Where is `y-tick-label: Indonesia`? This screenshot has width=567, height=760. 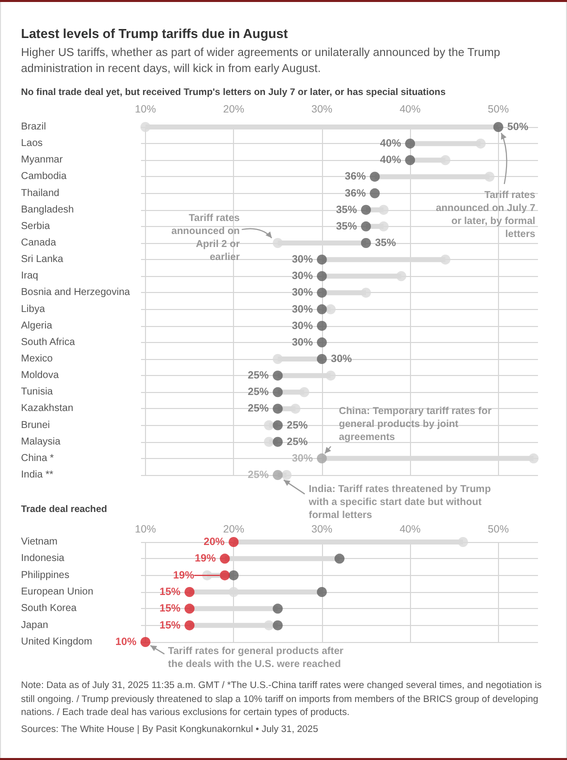
y-tick-label: Indonesia is located at coordinates (43, 558).